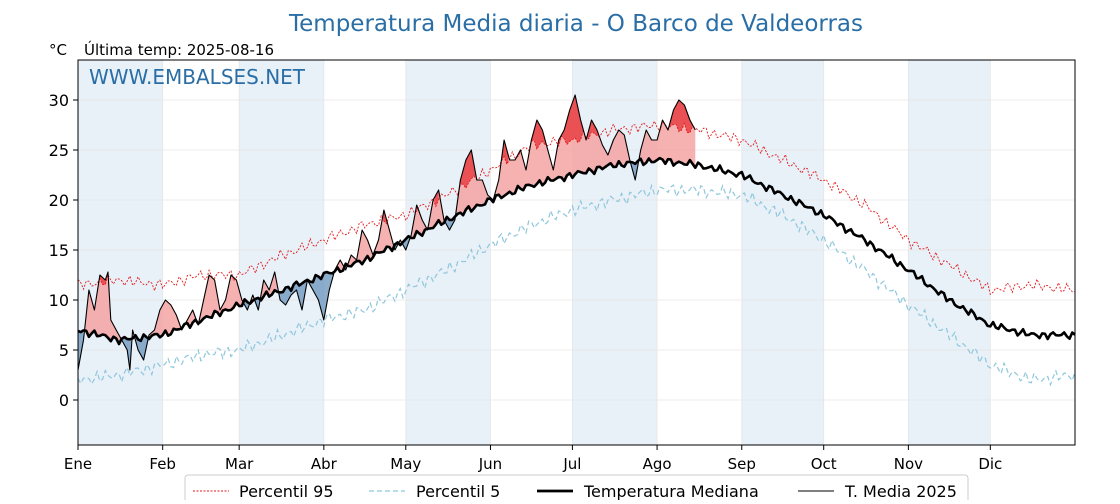  Describe the element at coordinates (742, 464) in the screenshot. I see `x-tick-label-8: Sep` at that location.